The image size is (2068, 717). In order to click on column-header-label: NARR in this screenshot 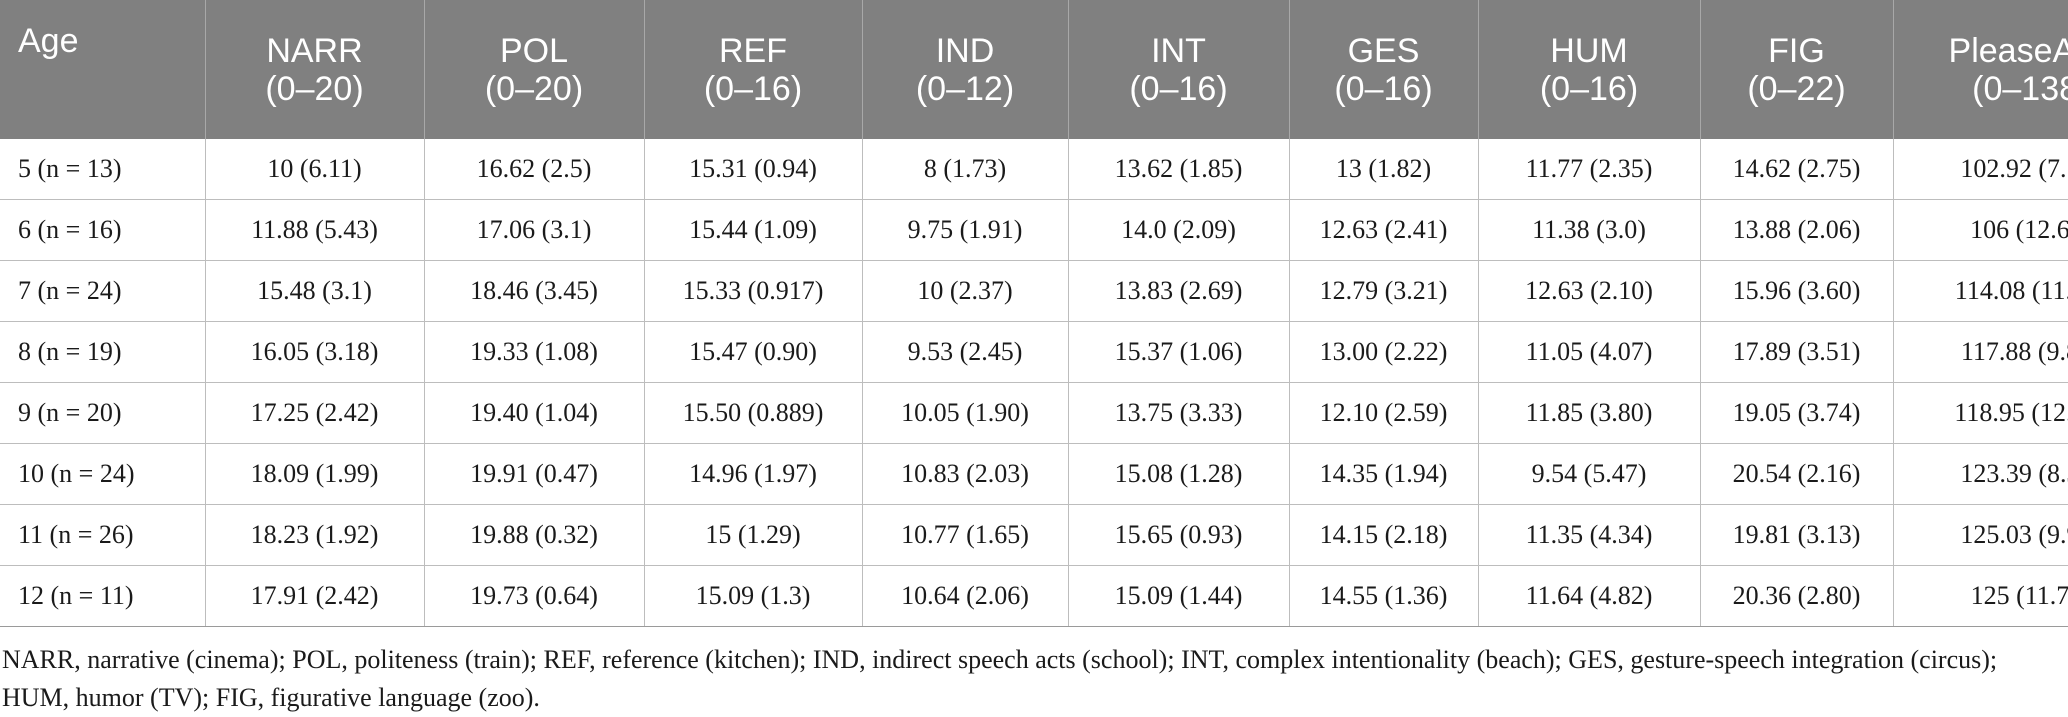, I will do `click(315, 51)`.